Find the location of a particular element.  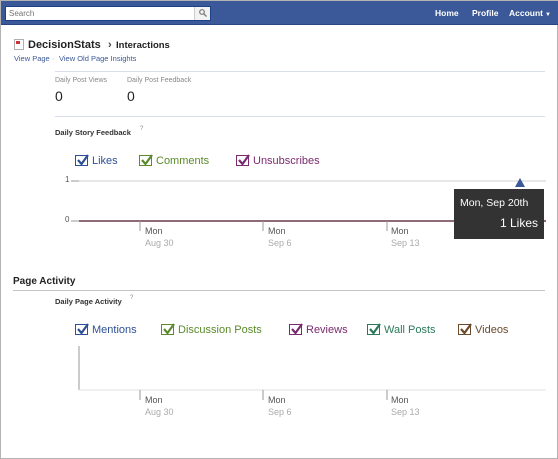

page-icon is located at coordinates (19, 44).